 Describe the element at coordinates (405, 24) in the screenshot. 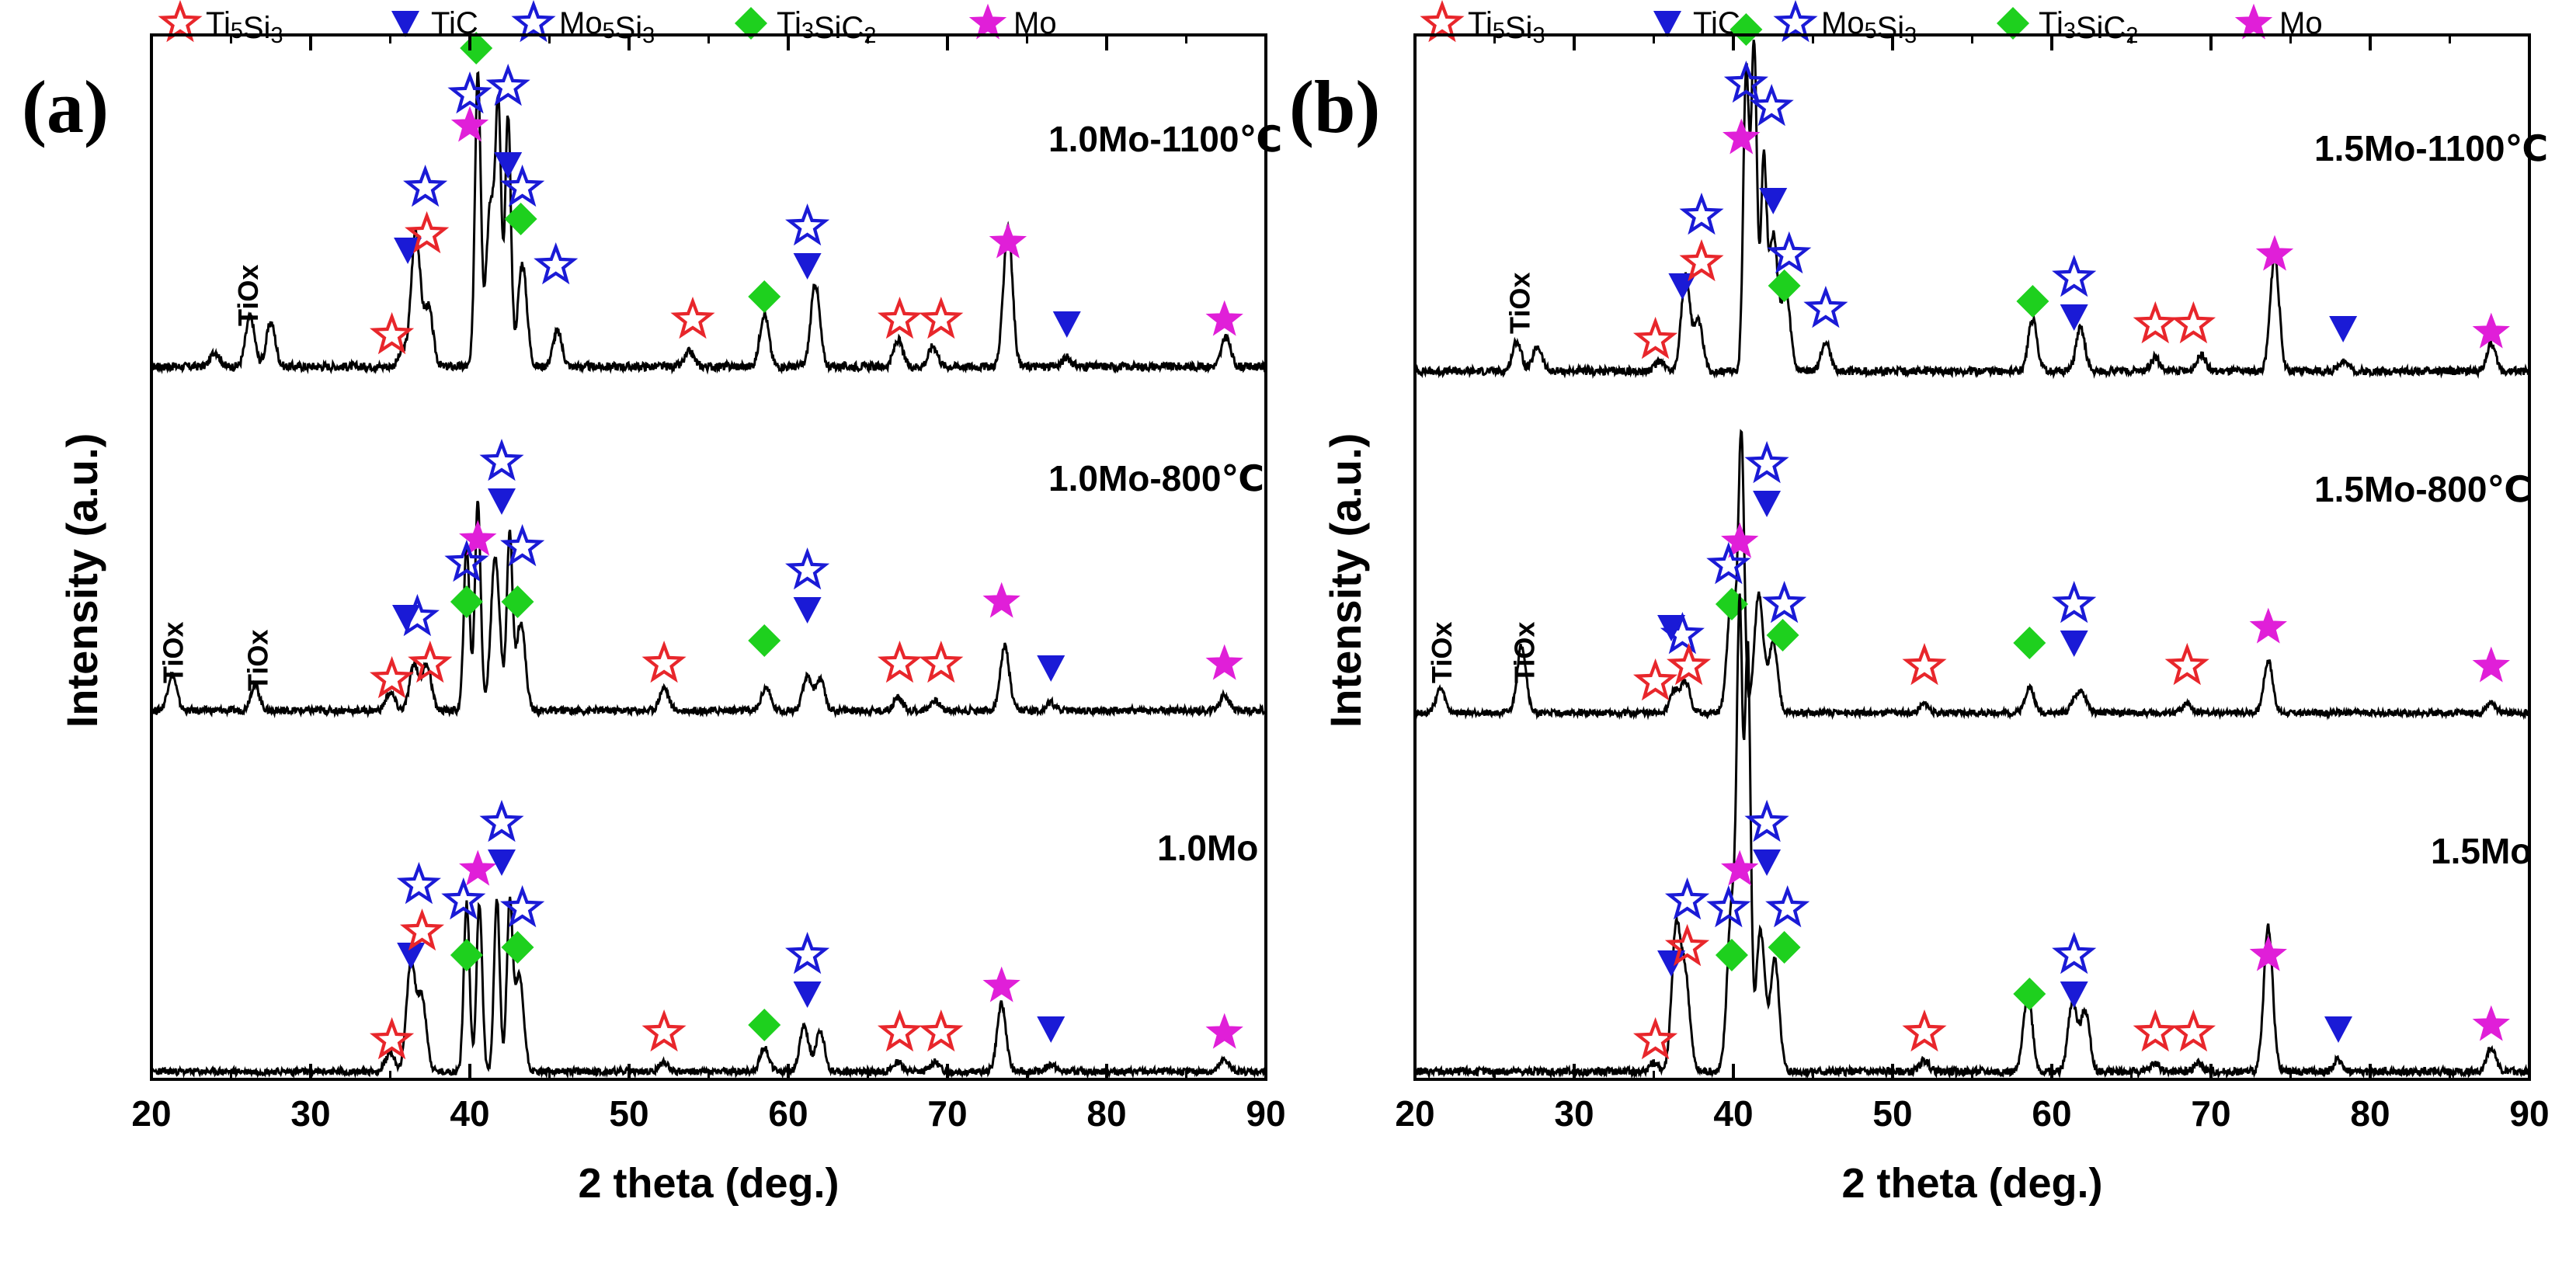

I see `legend-marker-triangle-down` at that location.